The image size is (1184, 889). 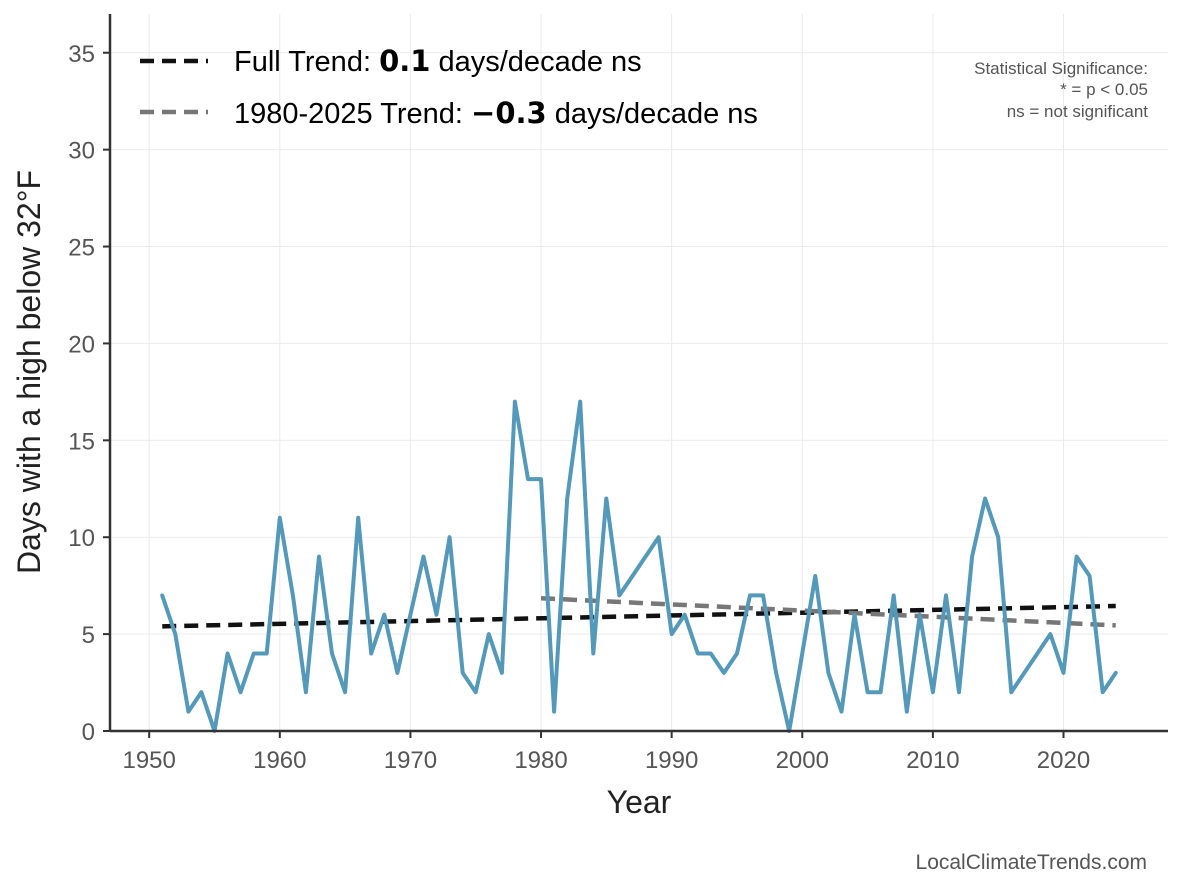 What do you see at coordinates (1104, 89) in the screenshot?
I see `significance-line-1: * = p < 0.05` at bounding box center [1104, 89].